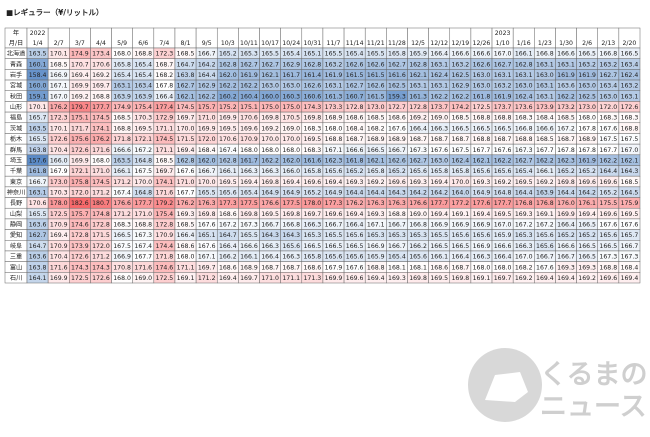  What do you see at coordinates (503, 139) in the screenshot?
I see `price: 168.7` at bounding box center [503, 139].